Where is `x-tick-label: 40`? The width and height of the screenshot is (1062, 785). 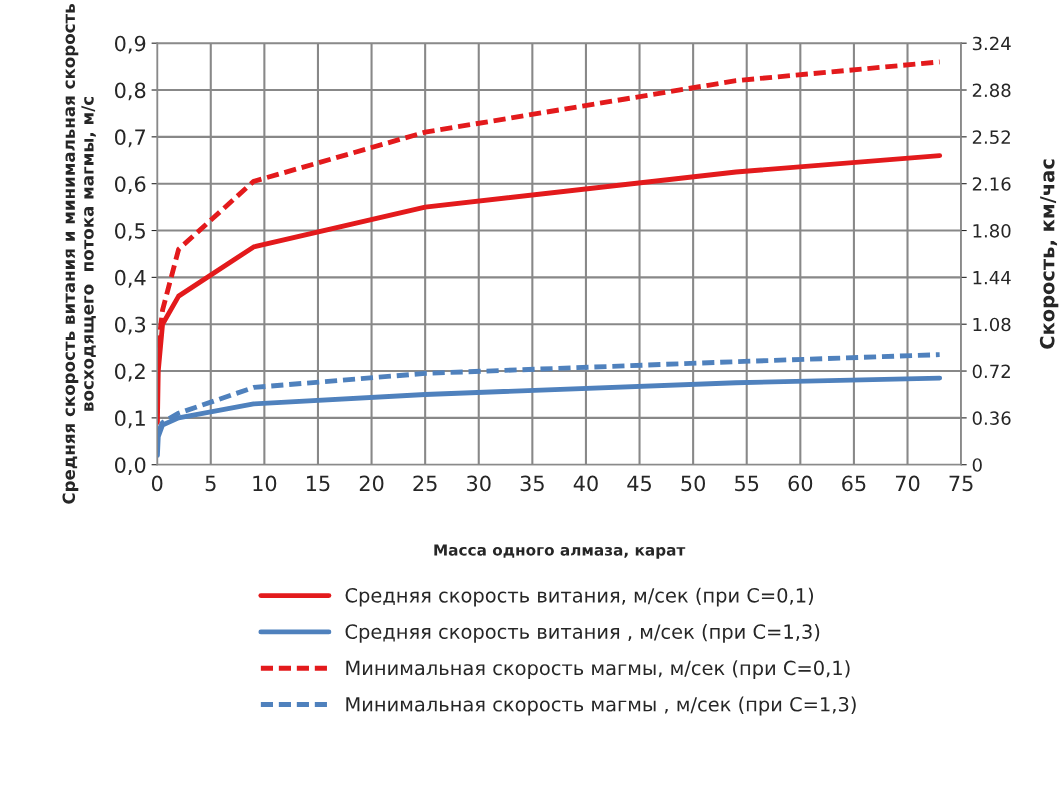 x-tick-label: 40 is located at coordinates (585, 483).